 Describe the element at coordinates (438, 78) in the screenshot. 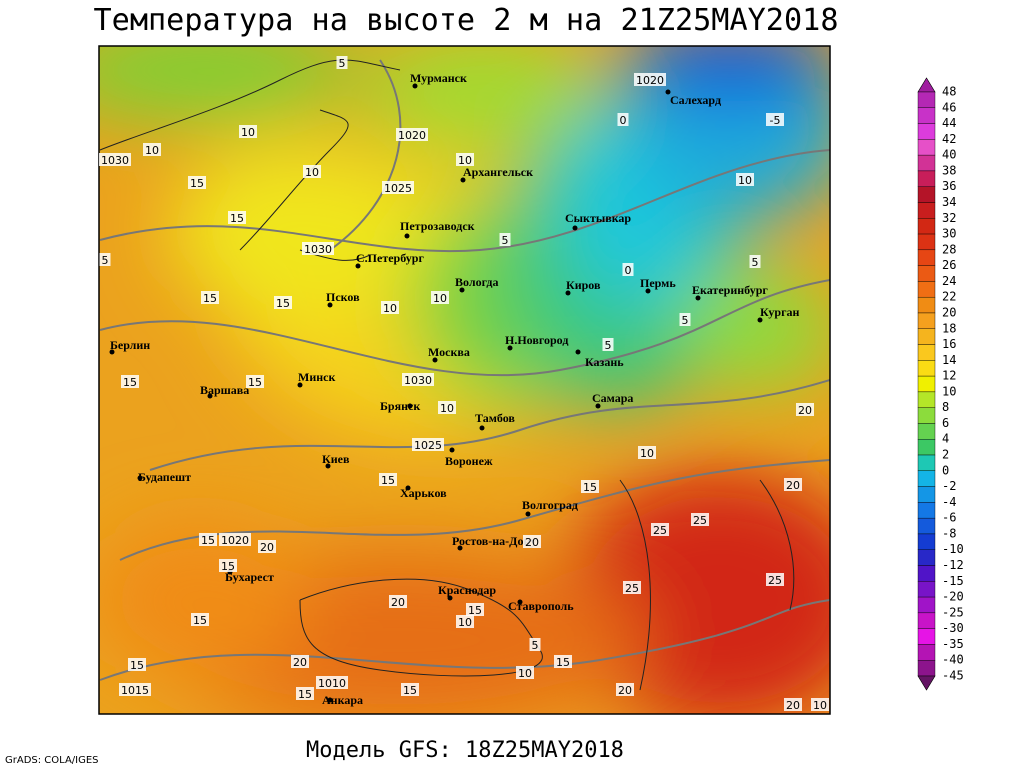

I see `city-label: Мурманск` at that location.